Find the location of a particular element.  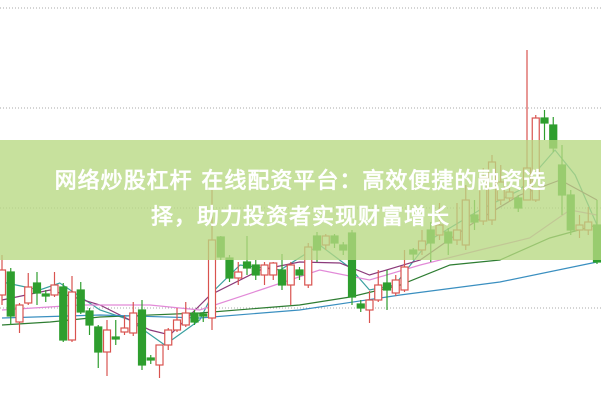

headline-line-2: 择，助力投资者实现财富增长 is located at coordinates (300, 217).